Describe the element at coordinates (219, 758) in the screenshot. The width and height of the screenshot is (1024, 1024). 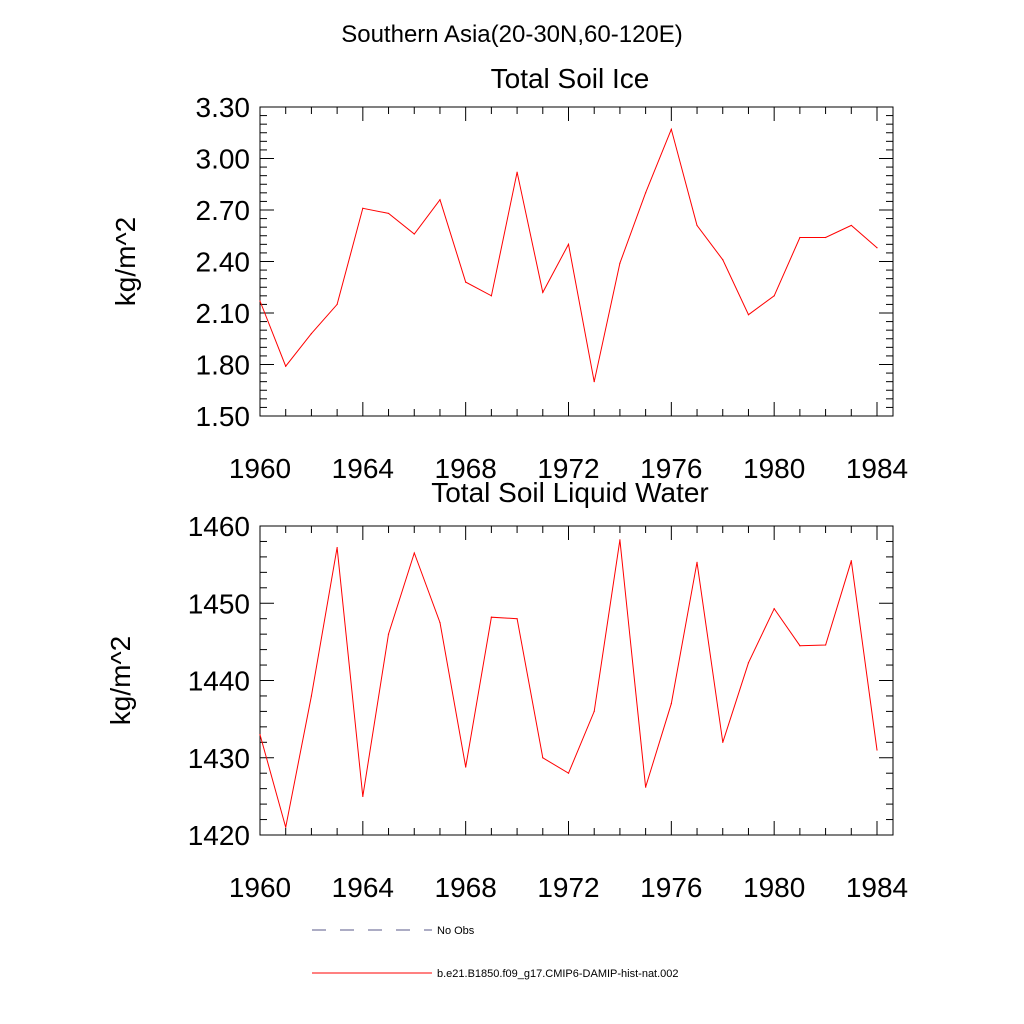
I see `y-tick-label: 1430` at that location.